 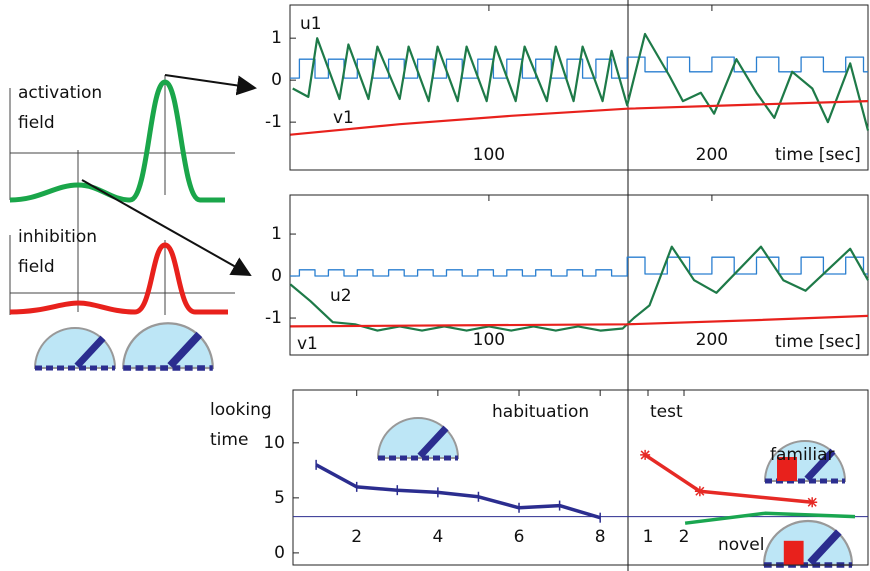 What do you see at coordinates (666, 412) in the screenshot?
I see `phase-label: test` at bounding box center [666, 412].